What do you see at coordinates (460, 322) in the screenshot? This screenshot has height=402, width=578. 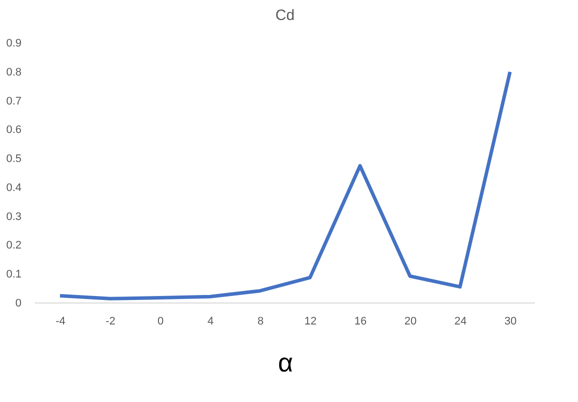 I see `x-tick-label: 24` at bounding box center [460, 322].